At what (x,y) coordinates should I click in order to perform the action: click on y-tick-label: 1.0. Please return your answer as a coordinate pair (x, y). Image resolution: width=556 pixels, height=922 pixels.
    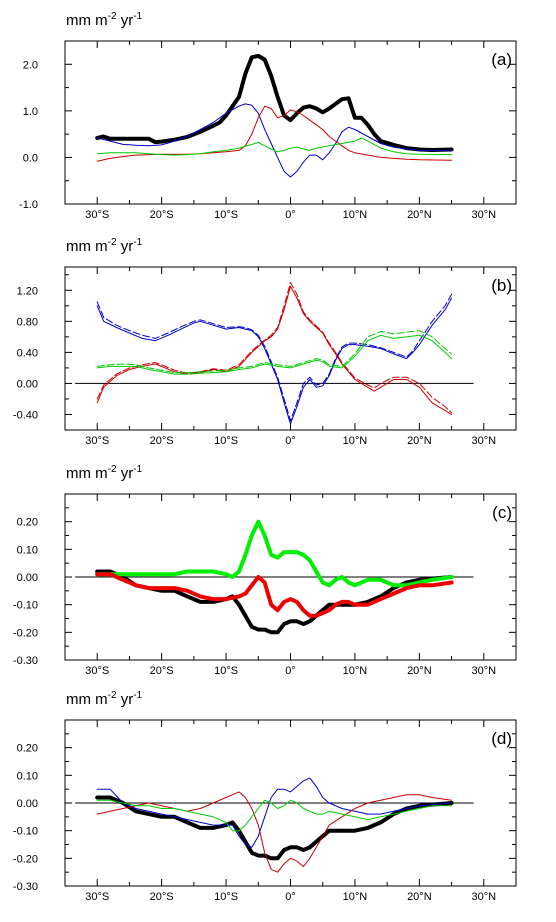
    Looking at the image, I should click on (30, 112).